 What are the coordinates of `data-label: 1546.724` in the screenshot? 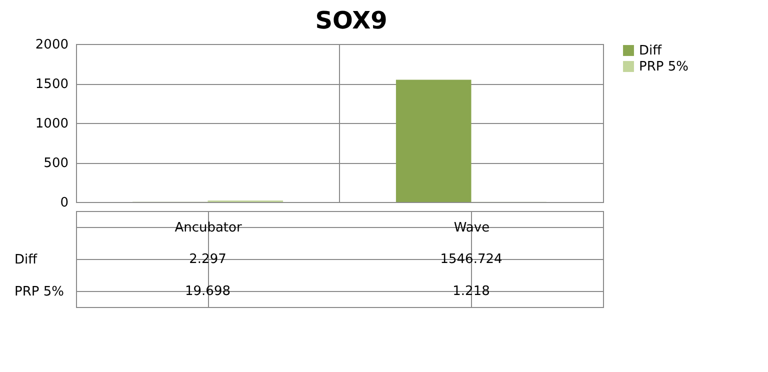 It's located at (471, 259).